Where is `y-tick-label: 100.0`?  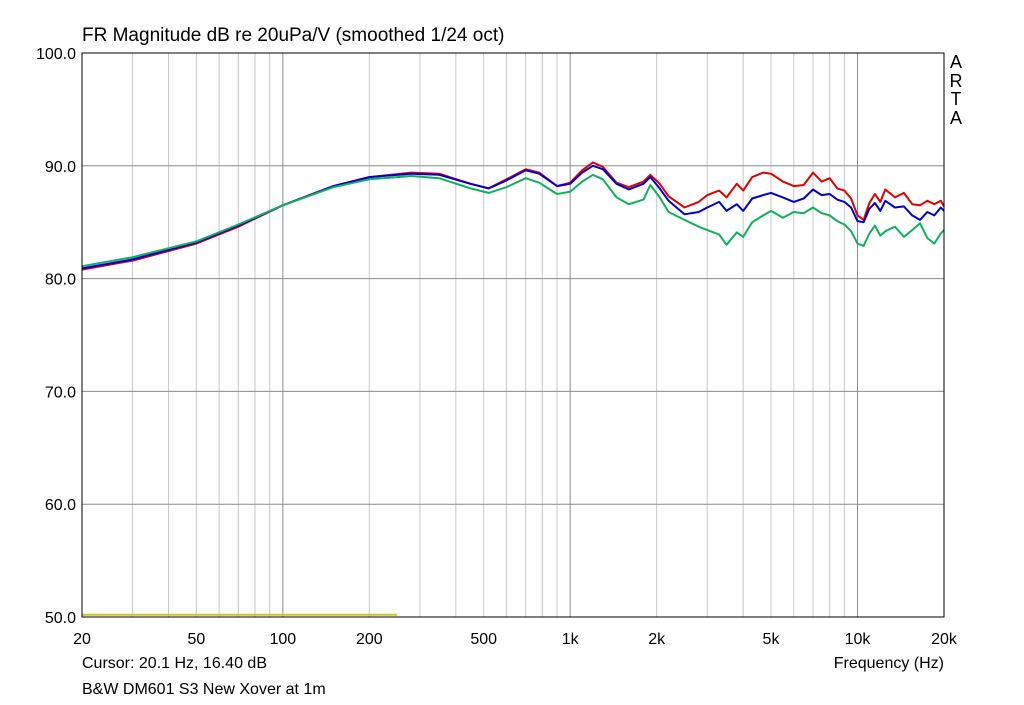
y-tick-label: 100.0 is located at coordinates (56, 54).